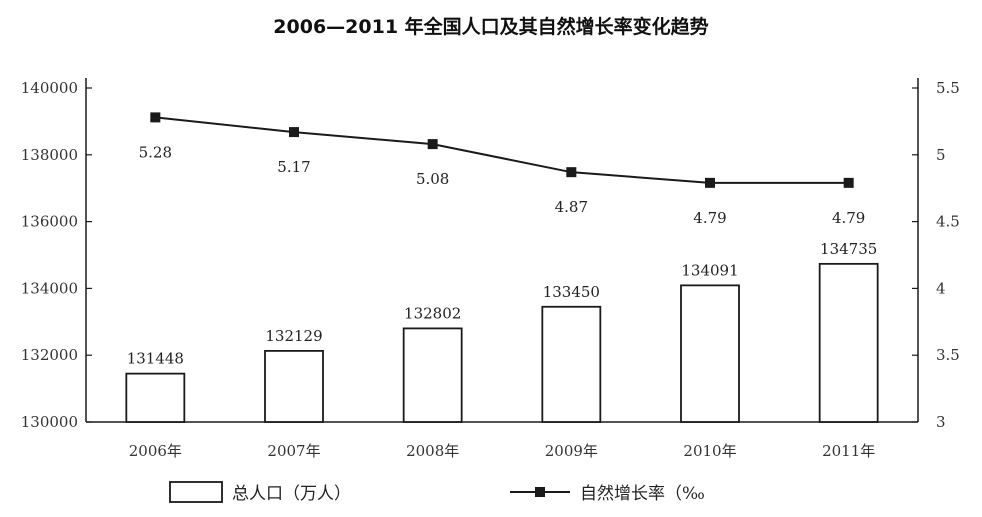 The width and height of the screenshot is (982, 517). Describe the element at coordinates (502, 451) in the screenshot. I see `x-ticks: 2006年 2007年 2008年 2009年 2010年 2011年` at that location.